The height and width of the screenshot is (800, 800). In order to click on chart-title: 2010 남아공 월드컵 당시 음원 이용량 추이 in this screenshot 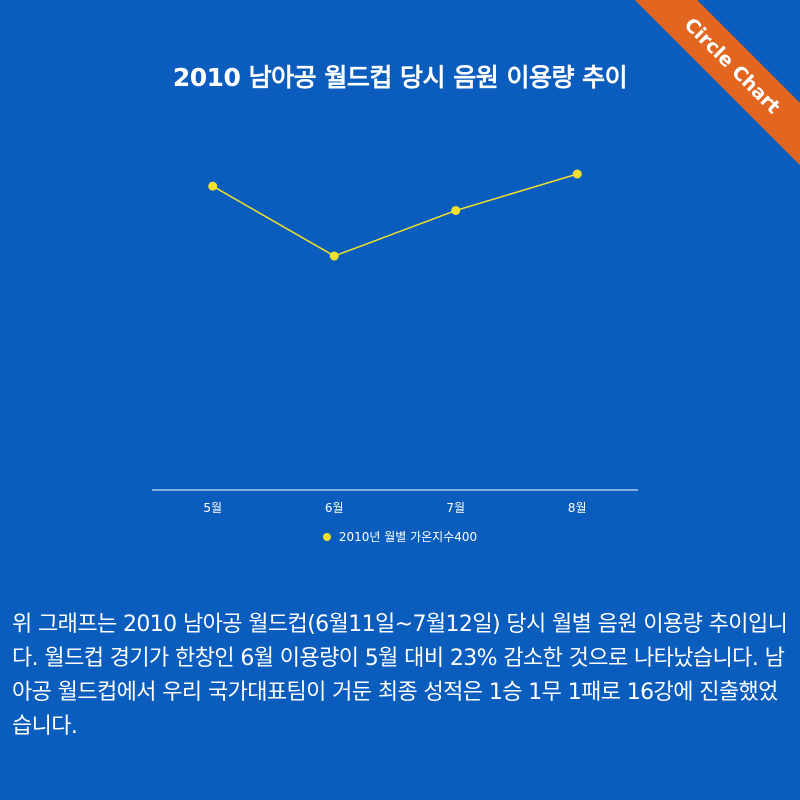, I will do `click(400, 77)`.